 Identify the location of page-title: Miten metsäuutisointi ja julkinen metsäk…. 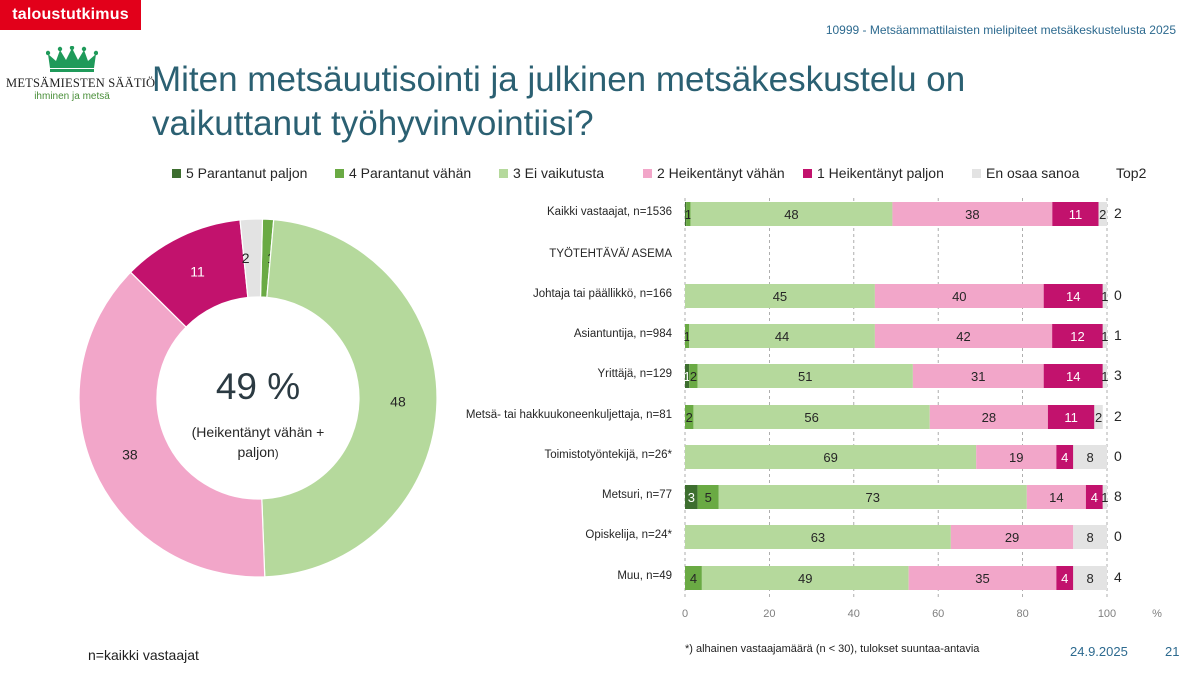
(559, 101).